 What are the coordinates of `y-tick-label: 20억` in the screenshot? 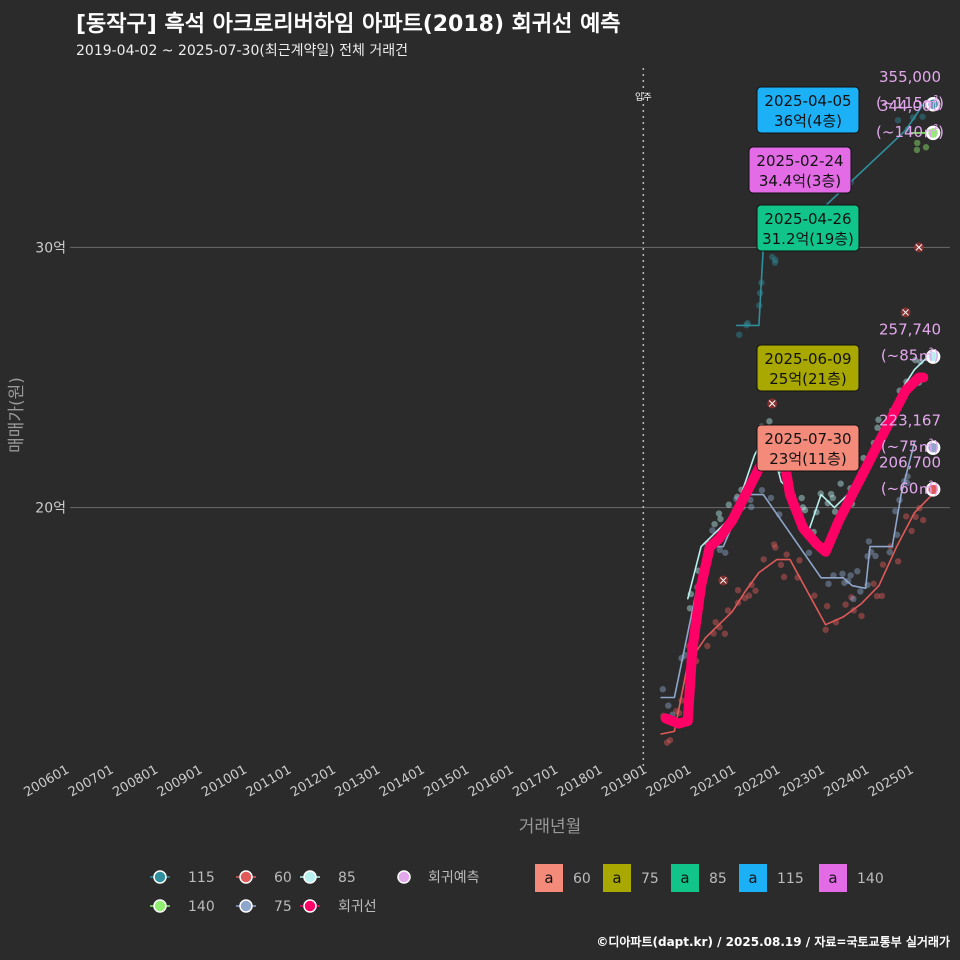 It's located at (50, 509).